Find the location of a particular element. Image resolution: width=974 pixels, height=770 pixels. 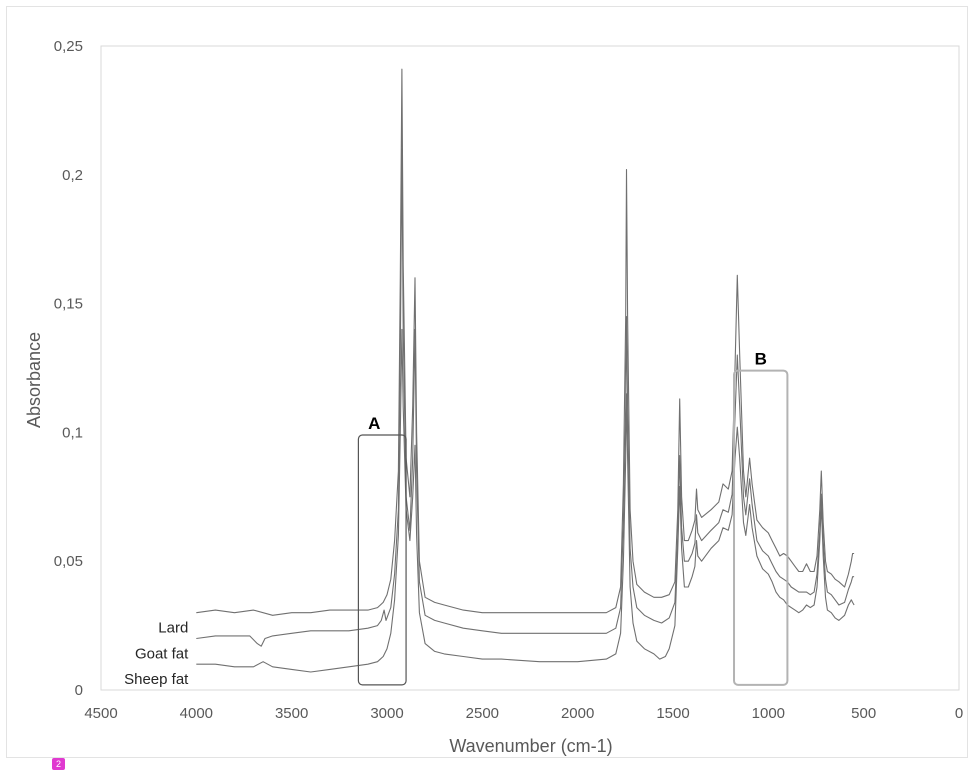

page-number-badge: 2 is located at coordinates (58, 764).